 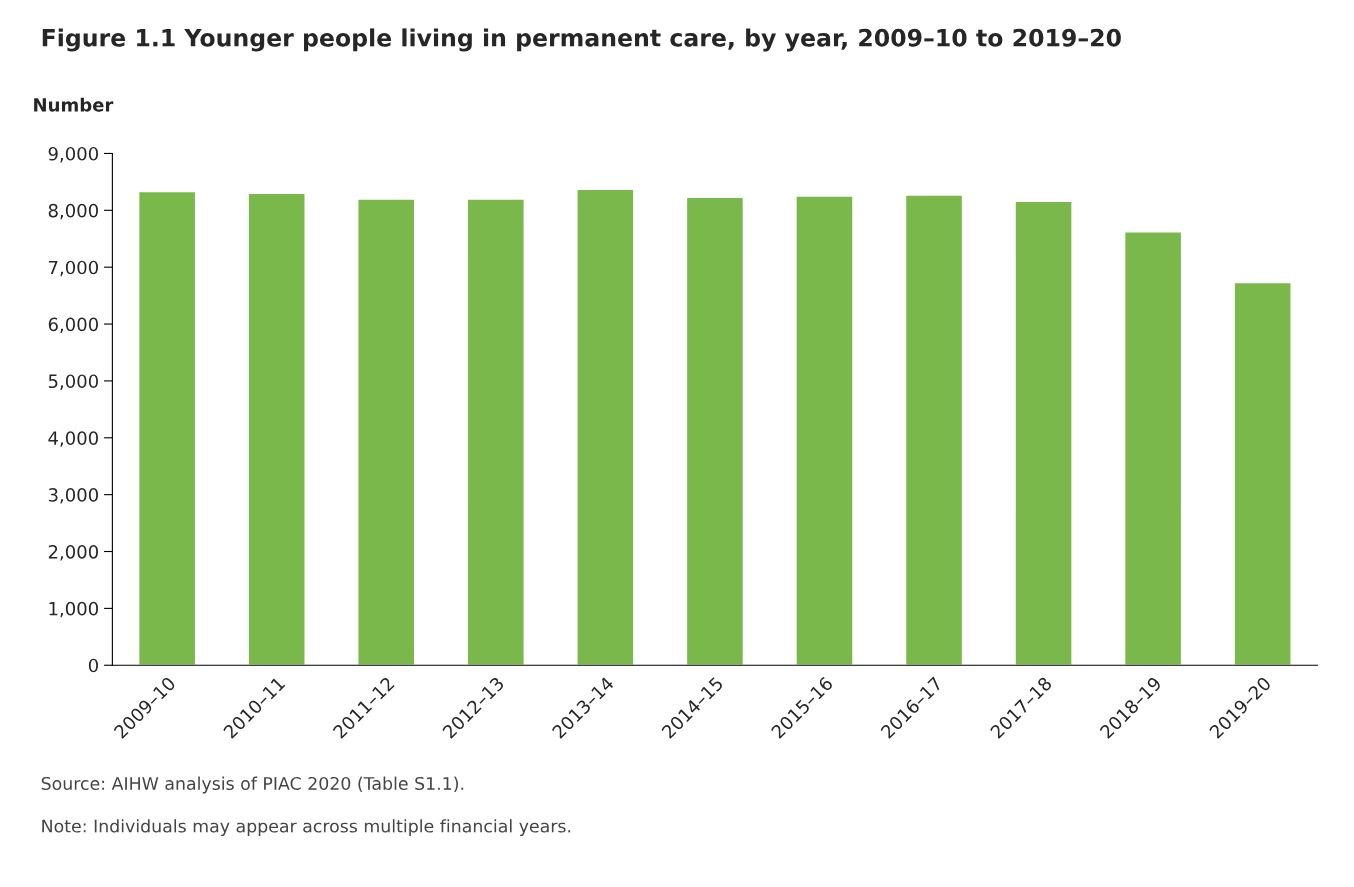 What do you see at coordinates (73, 609) in the screenshot?
I see `y-tick-label: 1,000` at bounding box center [73, 609].